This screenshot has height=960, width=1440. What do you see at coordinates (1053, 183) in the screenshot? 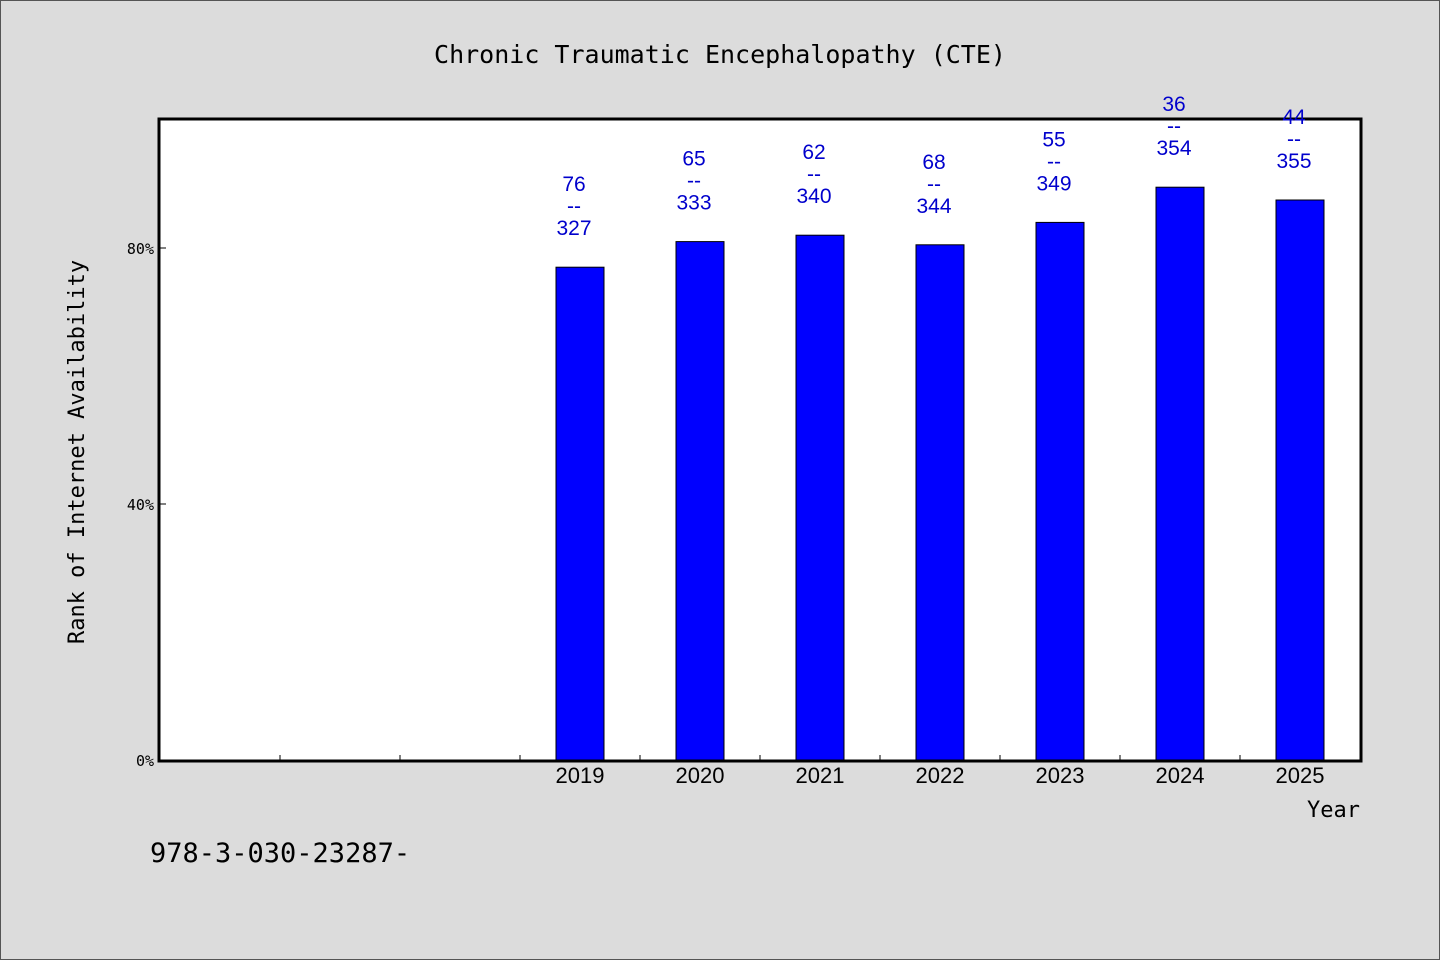
I see `bar-data-label: 349` at bounding box center [1053, 183].